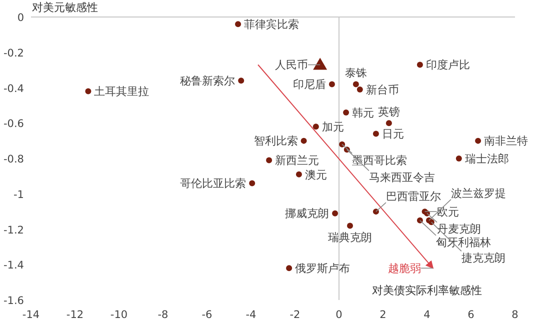  I want to click on y-tick-label: -1.4, so click(14, 266).